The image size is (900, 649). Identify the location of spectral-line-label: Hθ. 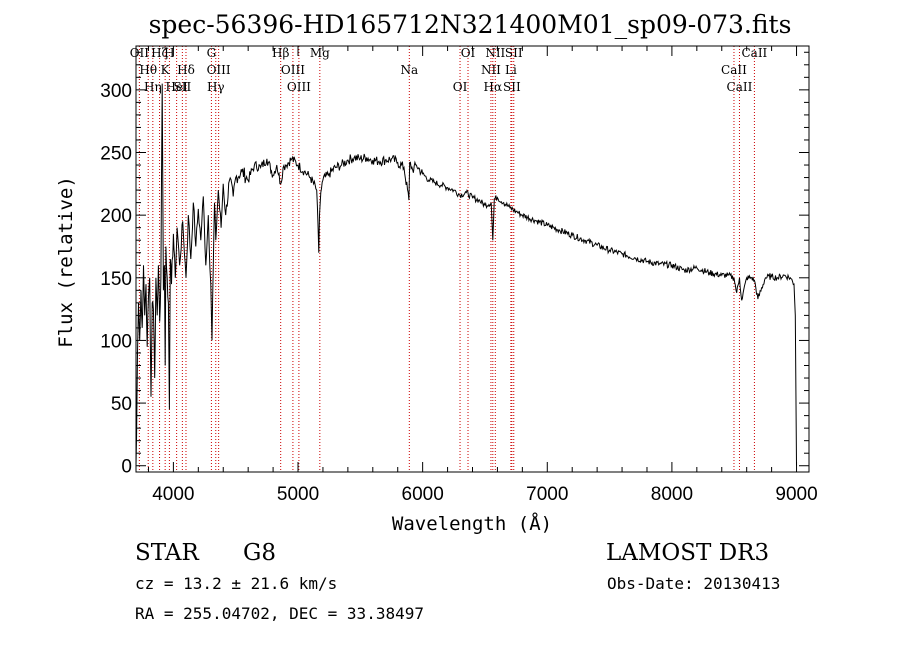
(148, 70).